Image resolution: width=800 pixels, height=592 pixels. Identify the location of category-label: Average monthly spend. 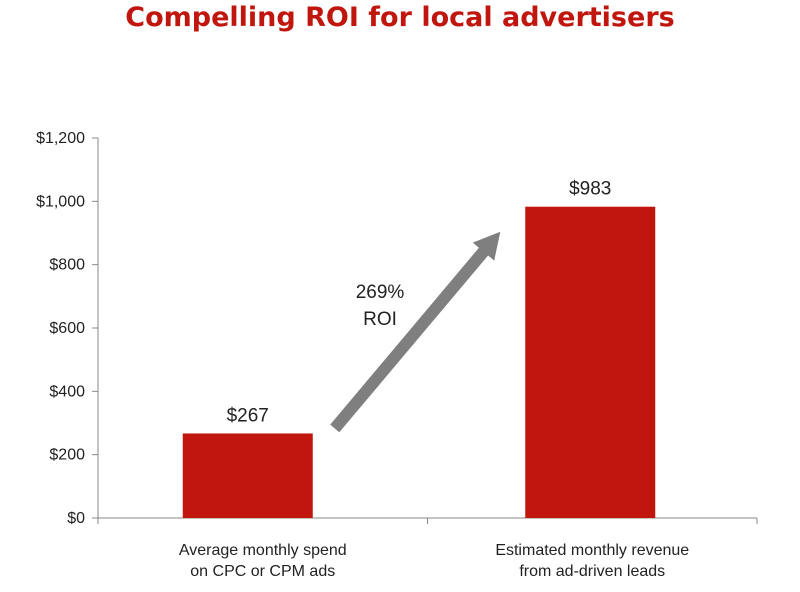
(263, 550).